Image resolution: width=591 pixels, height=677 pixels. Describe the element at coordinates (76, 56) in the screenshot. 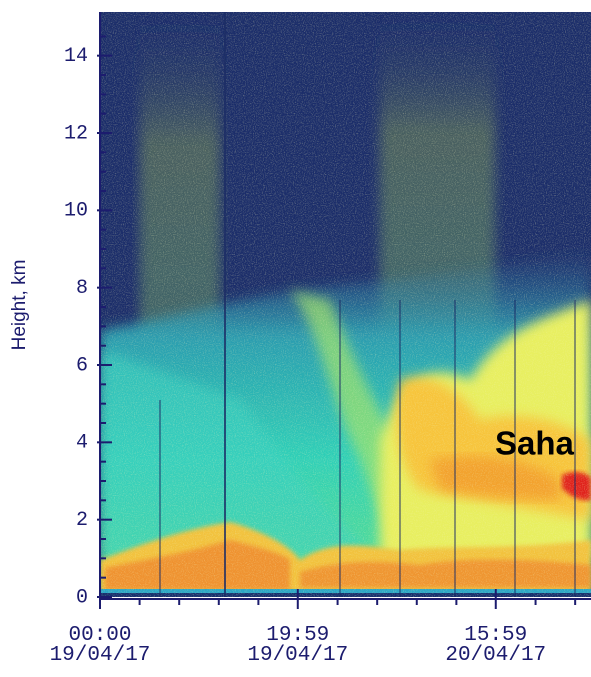

I see `y-tick-label: 14` at that location.